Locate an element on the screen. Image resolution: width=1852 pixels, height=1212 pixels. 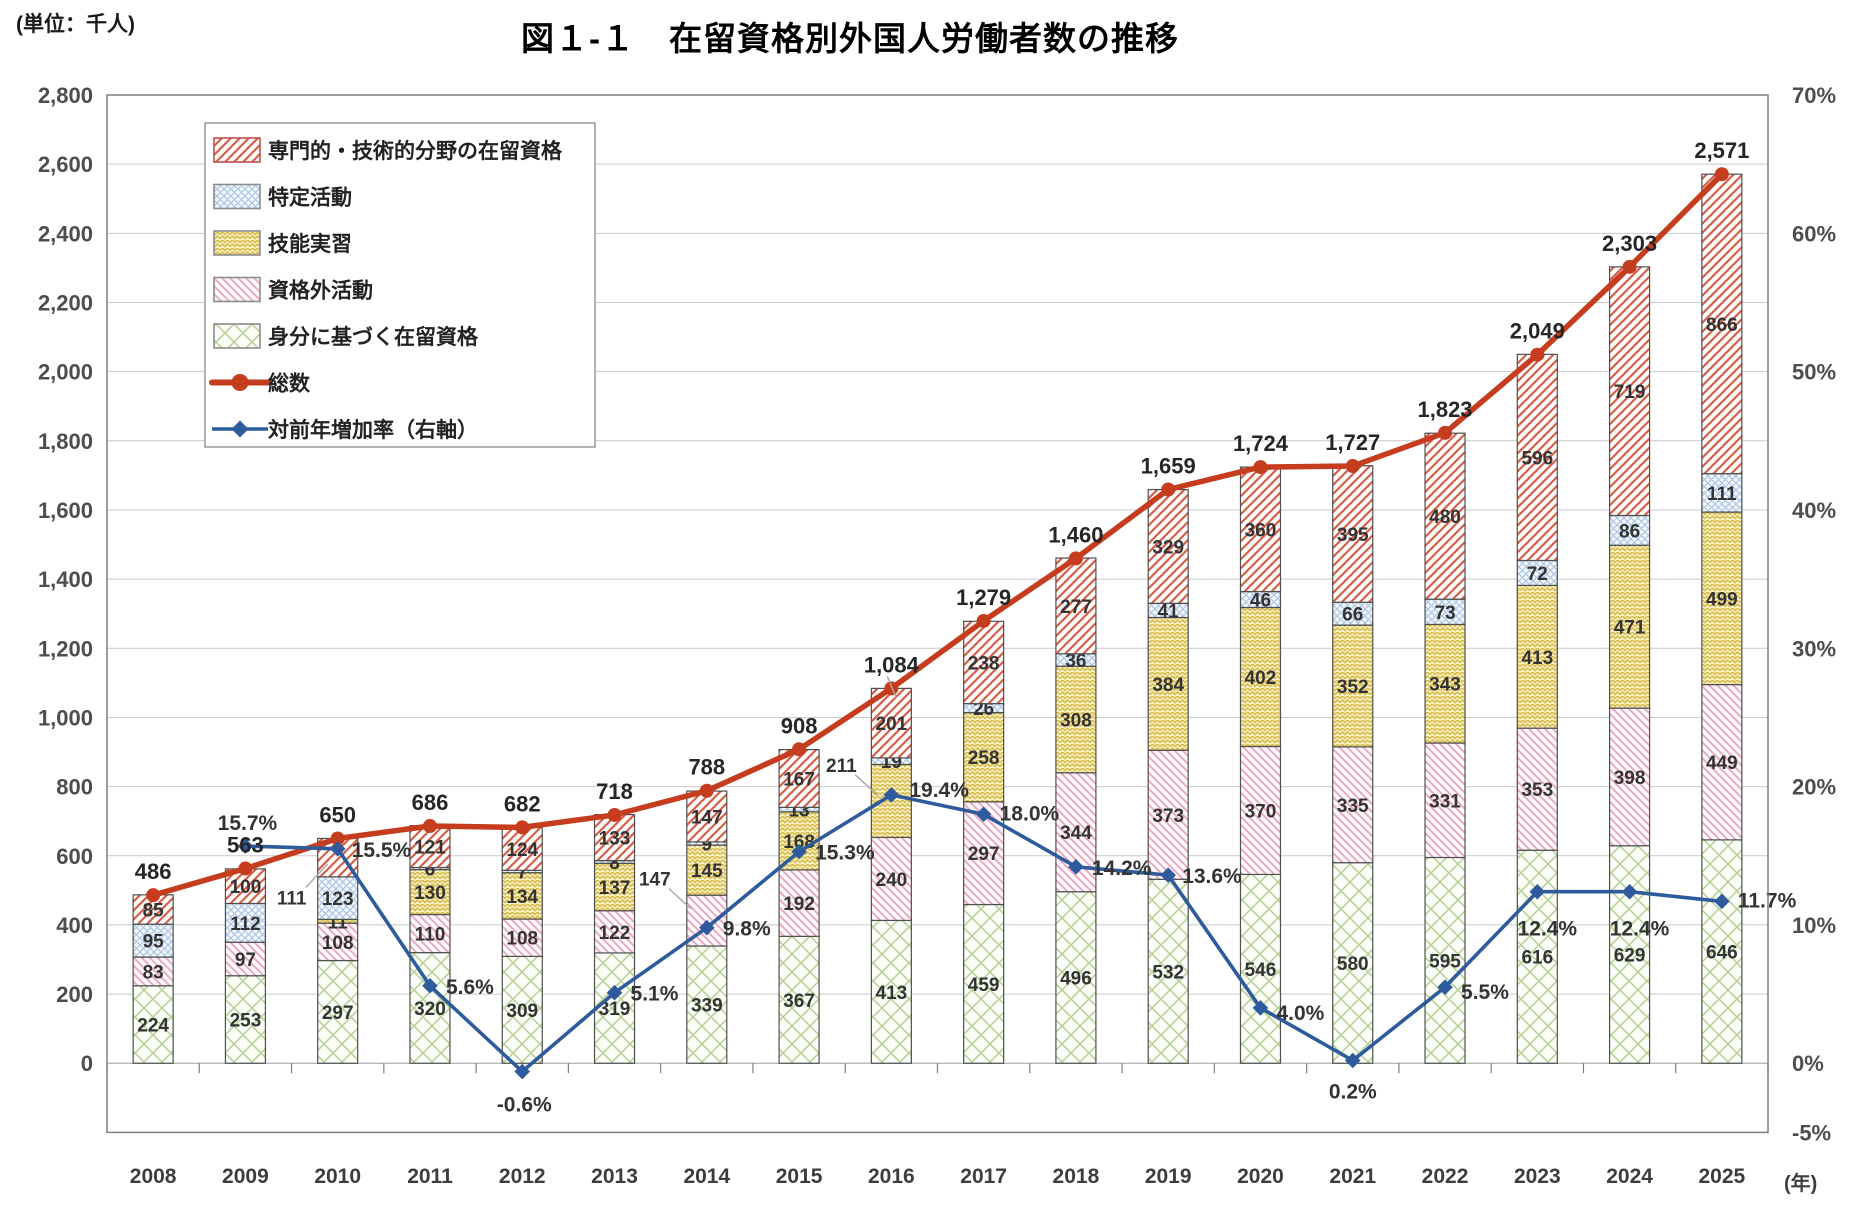
segment-value-label: 121 is located at coordinates (430, 848).